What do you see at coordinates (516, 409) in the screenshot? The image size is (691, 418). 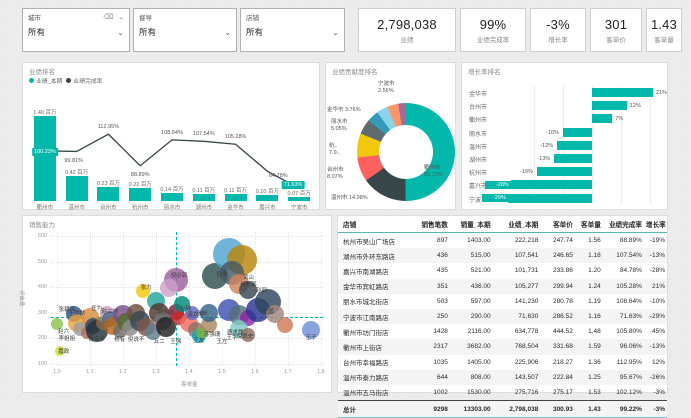 I see `table-cell: 2,798,038` at bounding box center [516, 409].